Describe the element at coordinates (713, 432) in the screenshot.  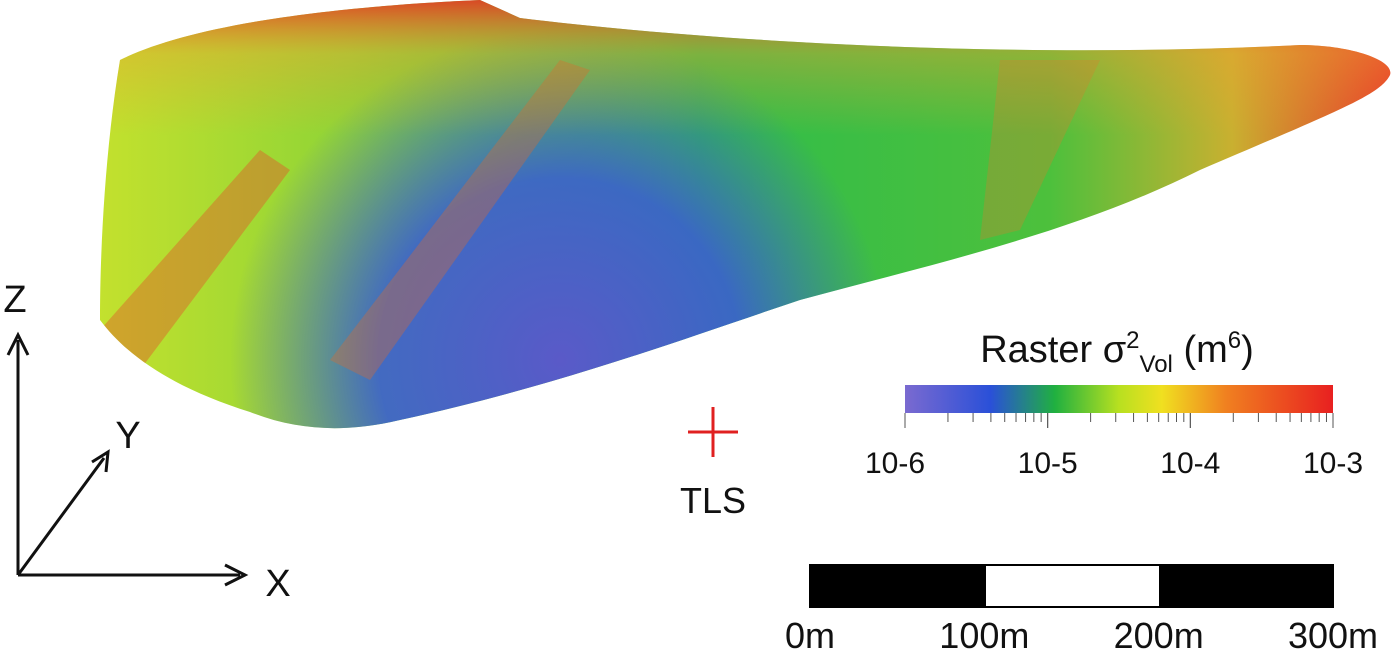
I see `scanner-marker` at that location.